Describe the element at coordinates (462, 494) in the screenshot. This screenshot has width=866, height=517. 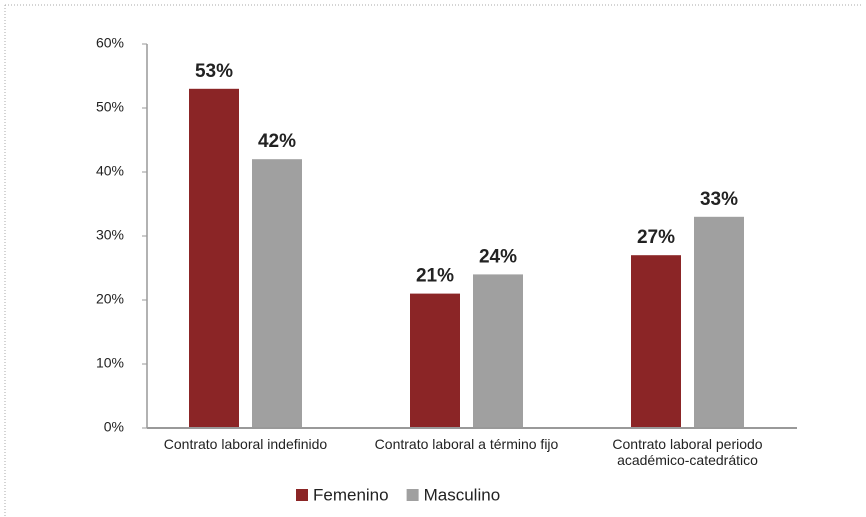
I see `legend-label: Masculino` at that location.